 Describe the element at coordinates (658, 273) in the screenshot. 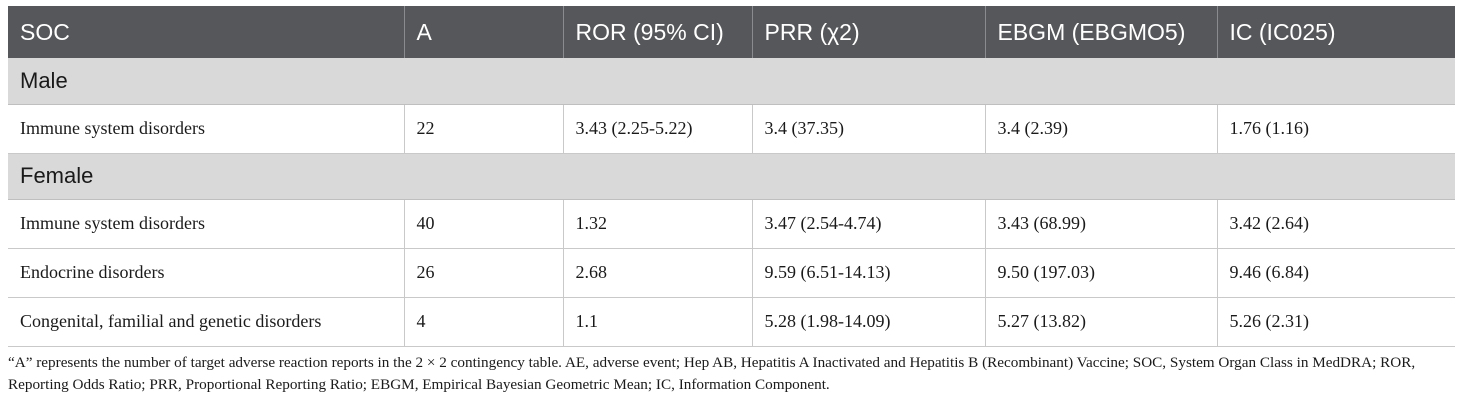

I see `cell-ror: 2.68` at that location.